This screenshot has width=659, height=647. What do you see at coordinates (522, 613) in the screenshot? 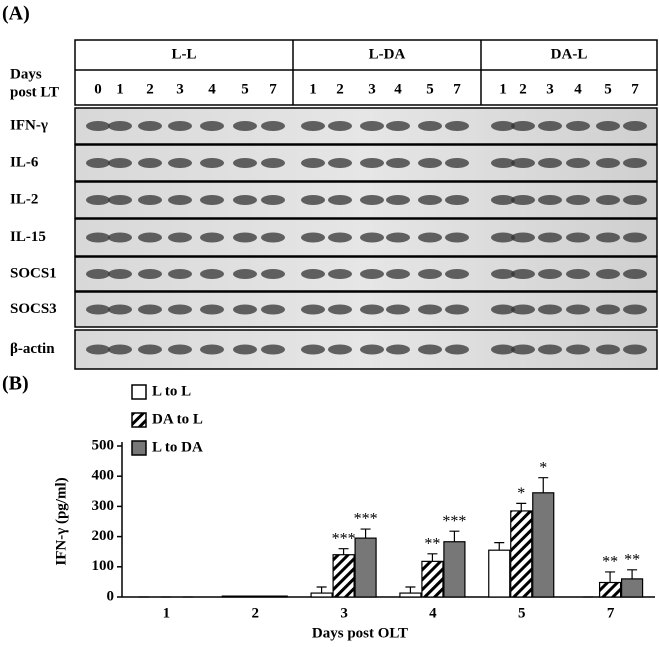
I see `x-tick-label: 5` at bounding box center [522, 613].